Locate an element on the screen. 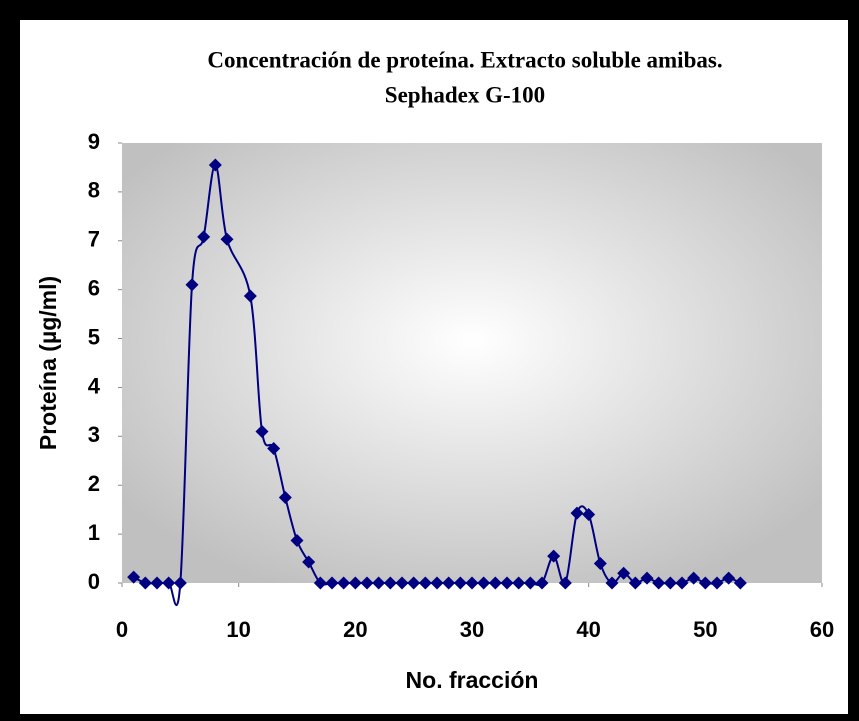  x-tick-label: 40 is located at coordinates (588, 629).